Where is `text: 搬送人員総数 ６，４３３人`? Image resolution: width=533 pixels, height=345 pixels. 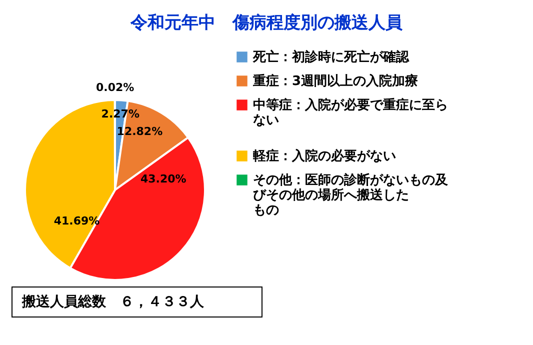 text: 搬送人員総数 ６，４３３人 is located at coordinates (113, 302).